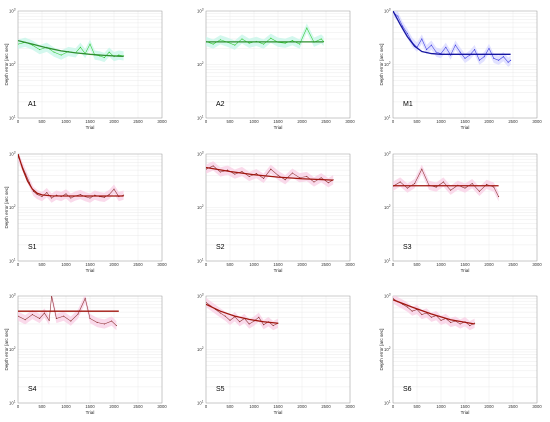 The width and height of the screenshot is (550, 422). I want to click on panel-label: S1, so click(32, 247).